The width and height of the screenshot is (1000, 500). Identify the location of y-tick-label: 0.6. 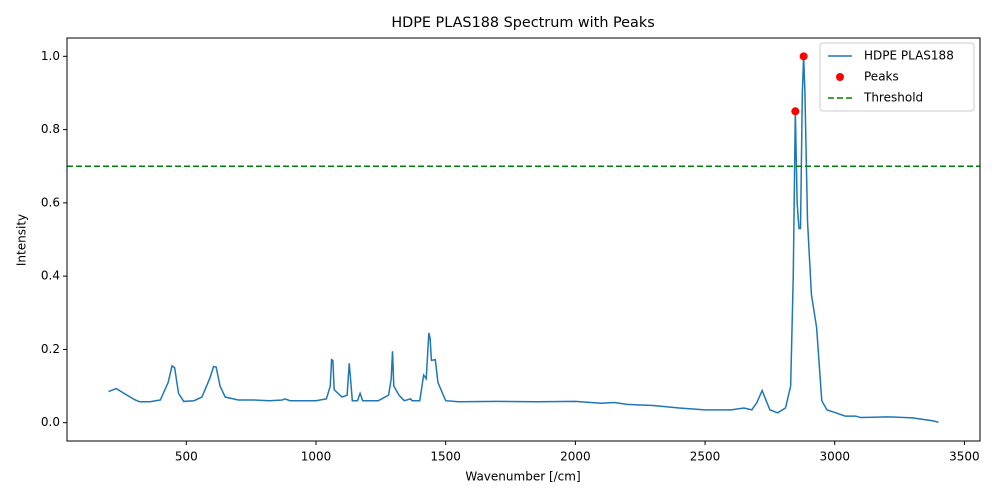
(50, 202).